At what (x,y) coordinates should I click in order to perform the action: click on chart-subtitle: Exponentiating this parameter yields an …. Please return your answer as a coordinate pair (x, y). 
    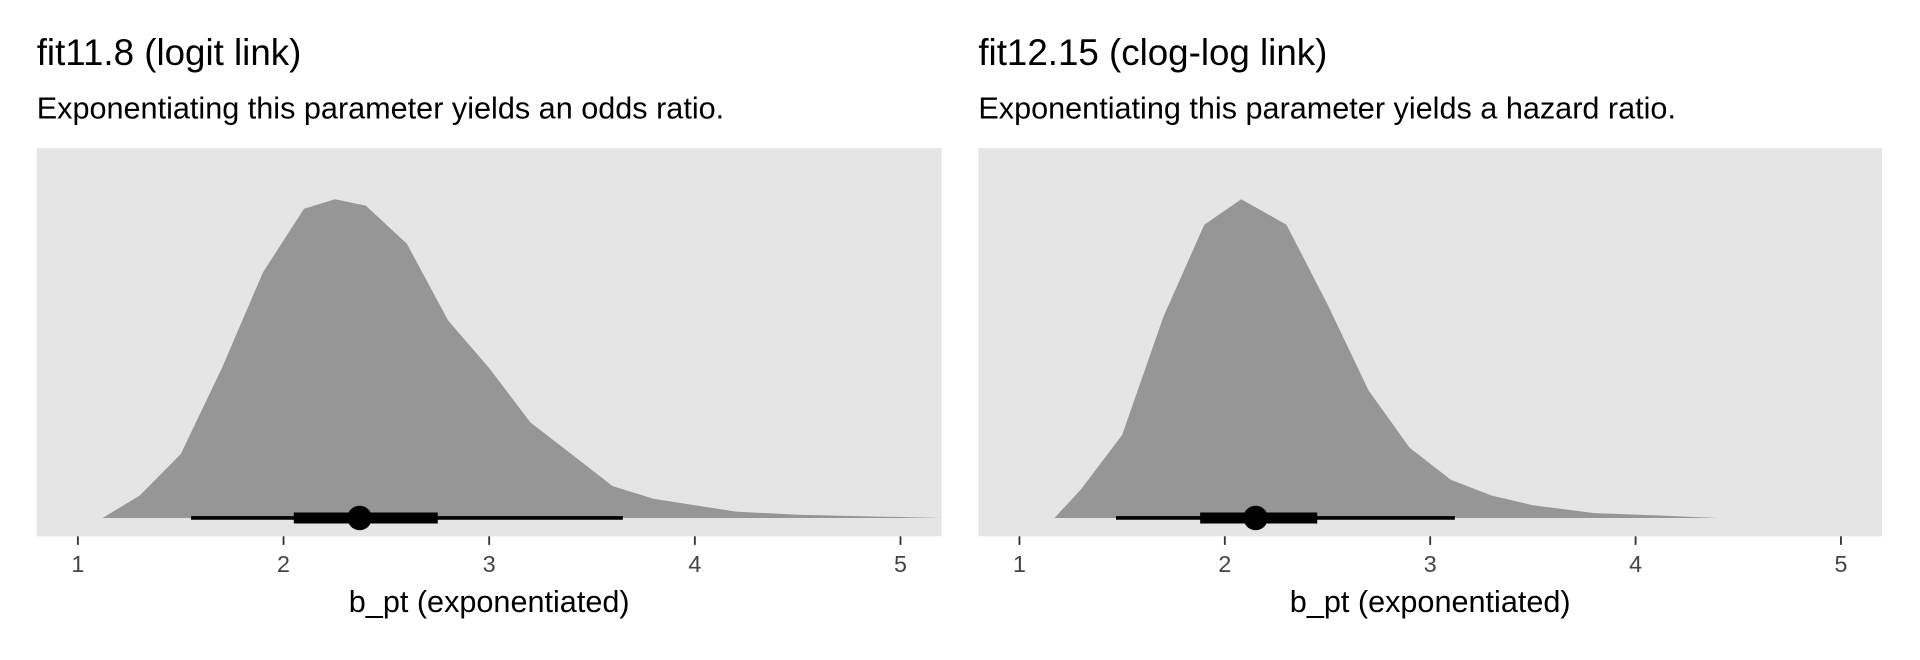
    Looking at the image, I should click on (380, 108).